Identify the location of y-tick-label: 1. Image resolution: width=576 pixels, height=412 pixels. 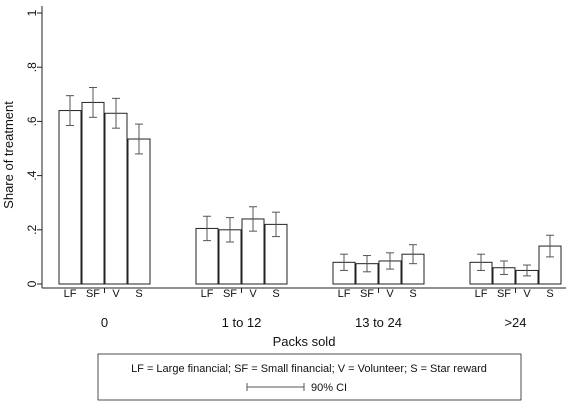
(32, 12).